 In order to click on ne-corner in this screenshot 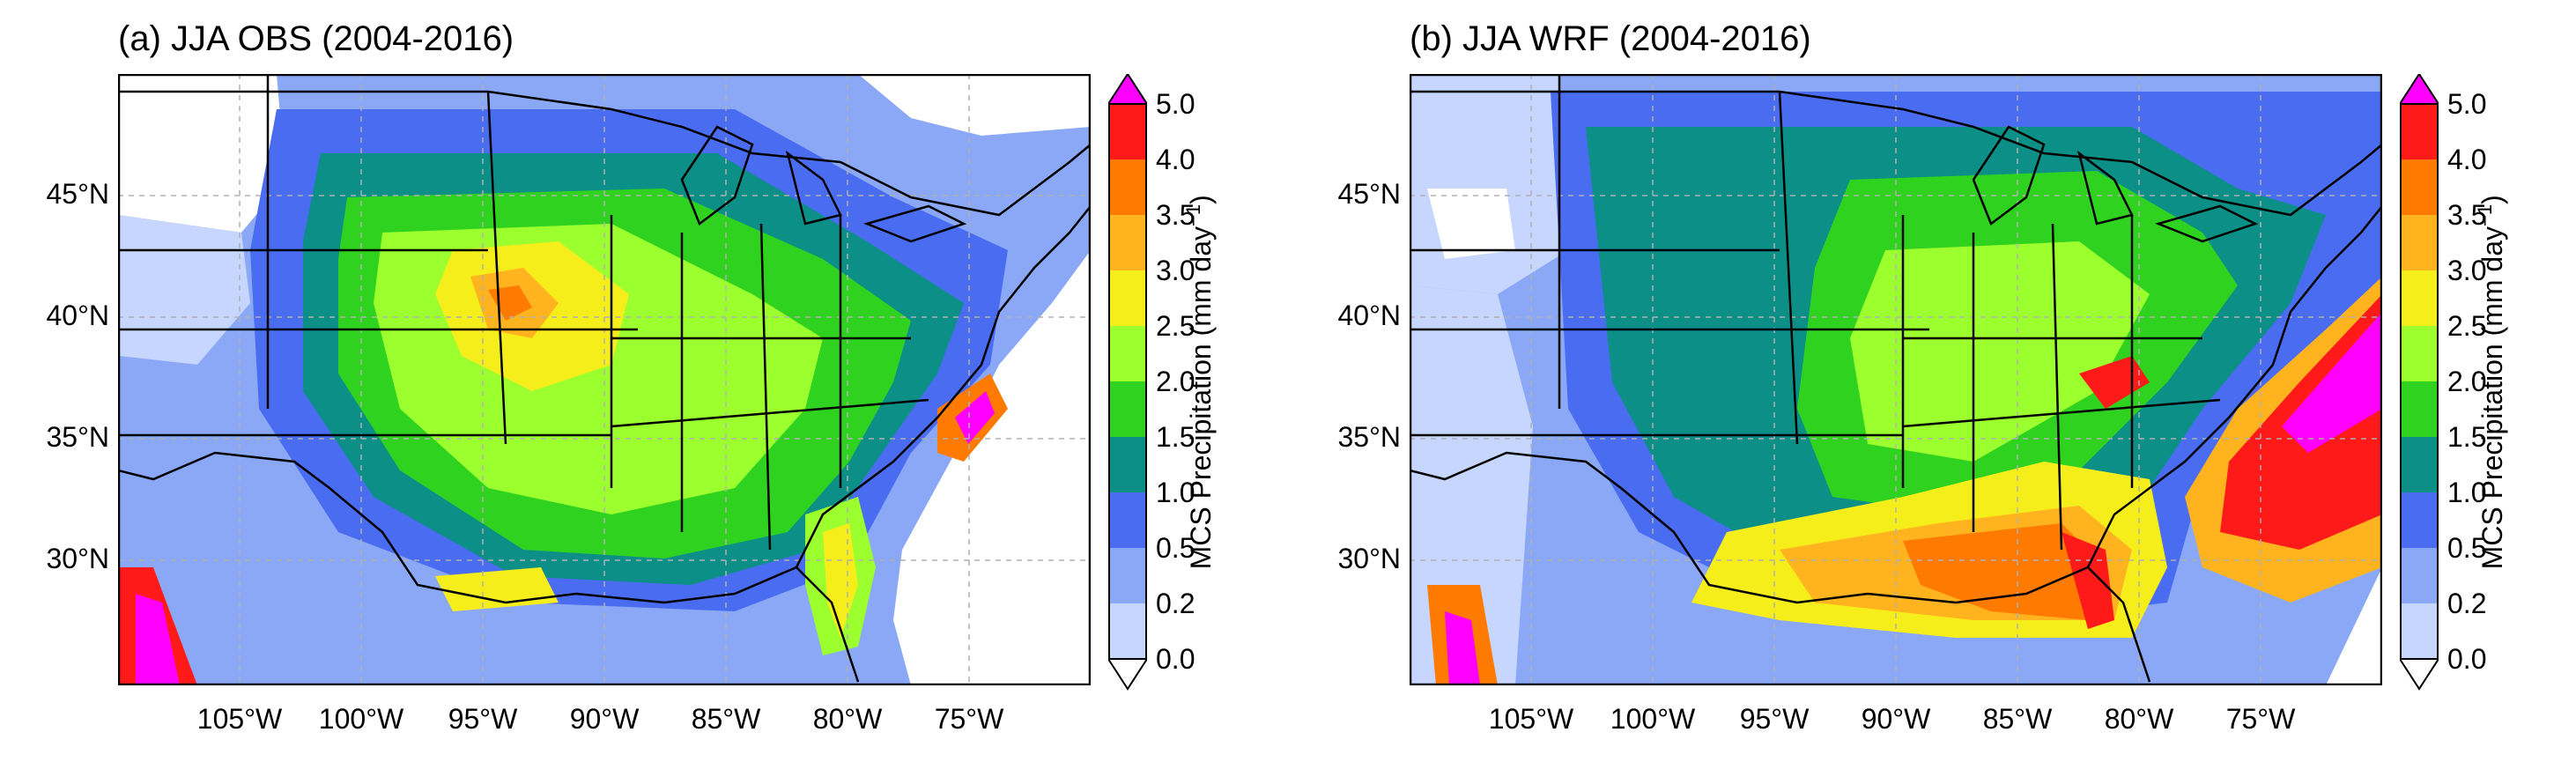, I will do `click(975, 105)`.